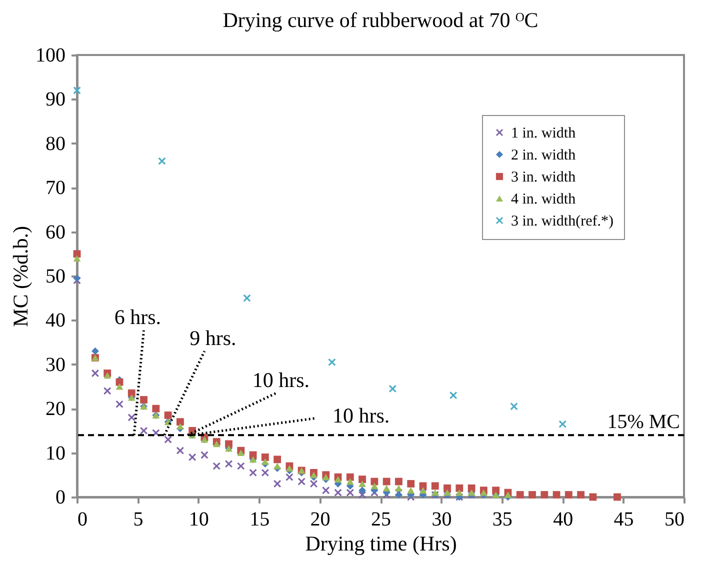 Image resolution: width=705 pixels, height=564 pixels. Describe the element at coordinates (562, 222) in the screenshot. I see `legend-label: 3 in. width(ref.*)` at that location.